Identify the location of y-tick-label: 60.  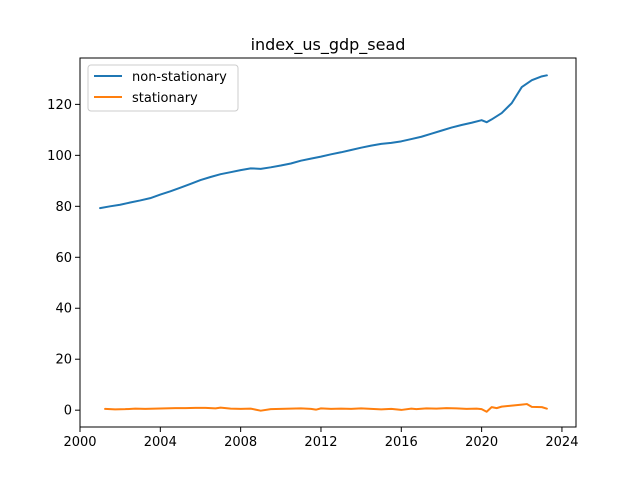
(63, 258).